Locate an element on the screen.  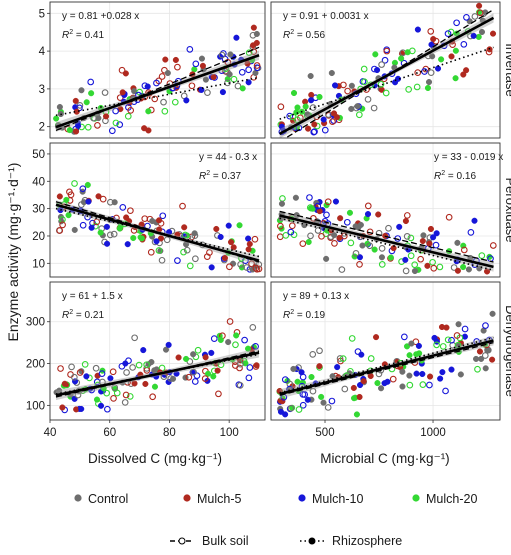
legend-label: Rhizosphere is located at coordinates (367, 541).